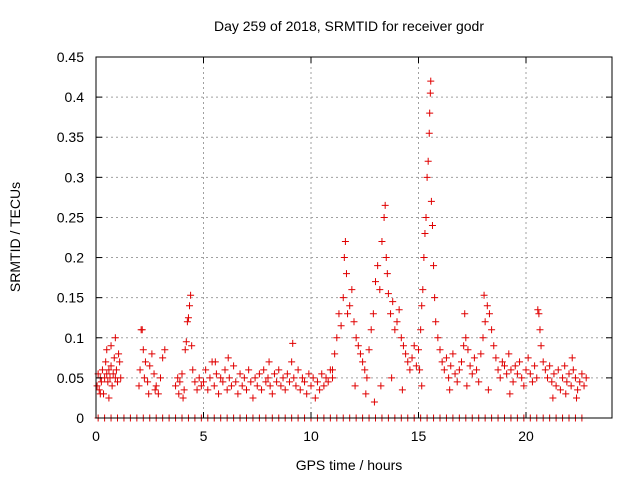  What do you see at coordinates (15, 237) in the screenshot?
I see `y-axis-label: SRMTID / TECUs` at bounding box center [15, 237].